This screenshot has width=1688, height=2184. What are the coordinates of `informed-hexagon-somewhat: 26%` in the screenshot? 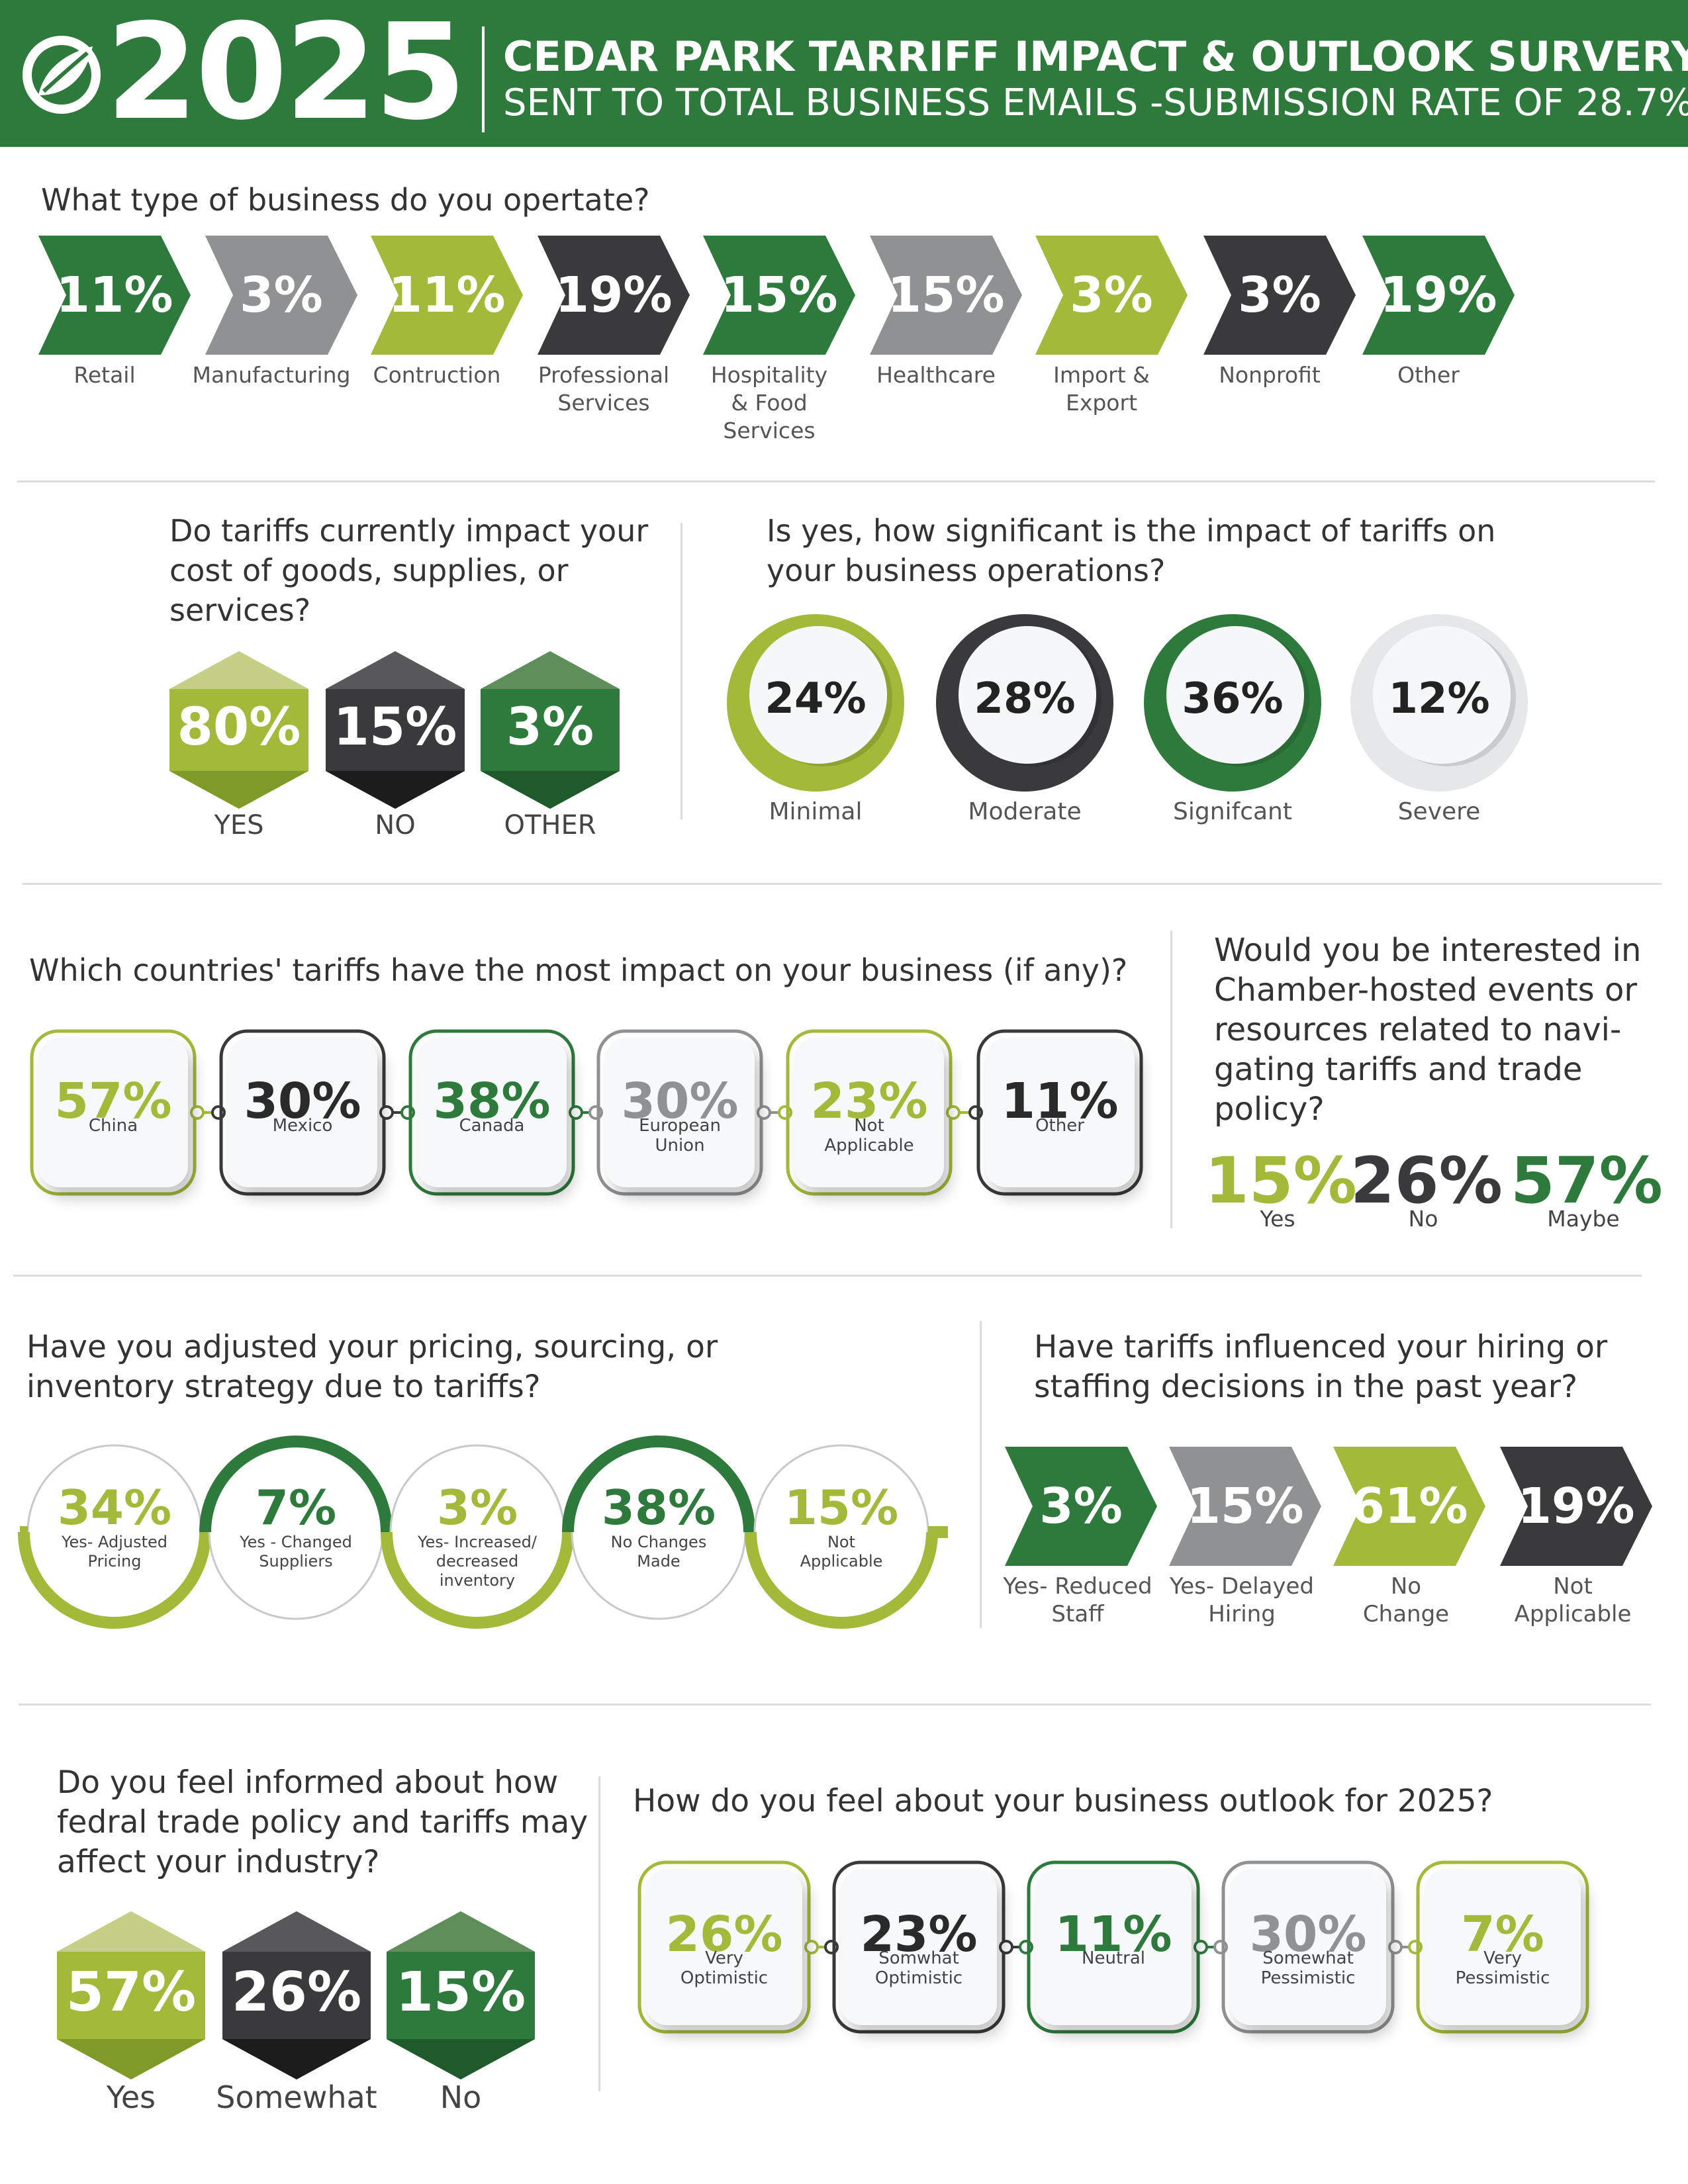 It's located at (296, 1995).